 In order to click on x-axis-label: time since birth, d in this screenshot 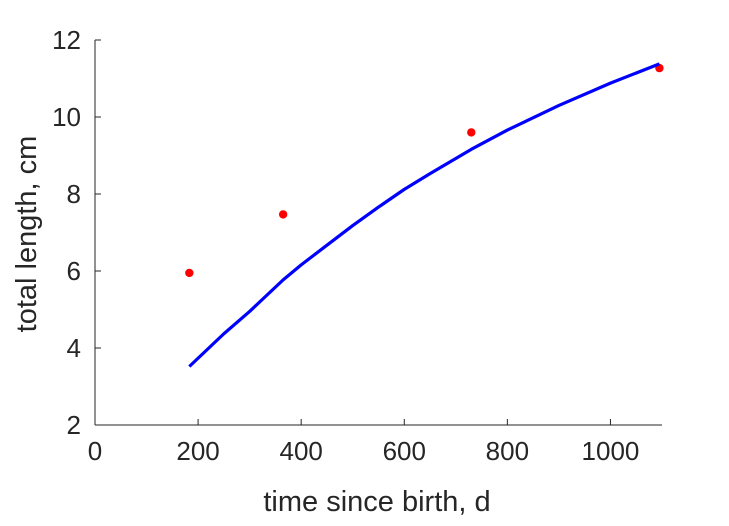, I will do `click(376, 502)`.